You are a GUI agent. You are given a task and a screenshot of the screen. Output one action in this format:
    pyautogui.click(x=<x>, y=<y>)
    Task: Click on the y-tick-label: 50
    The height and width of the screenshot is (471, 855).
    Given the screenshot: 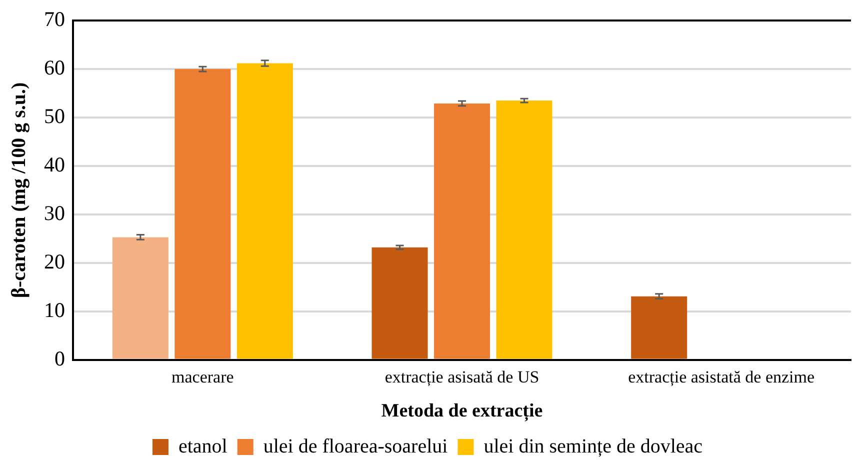 What is the action you would take?
    pyautogui.click(x=54, y=116)
    